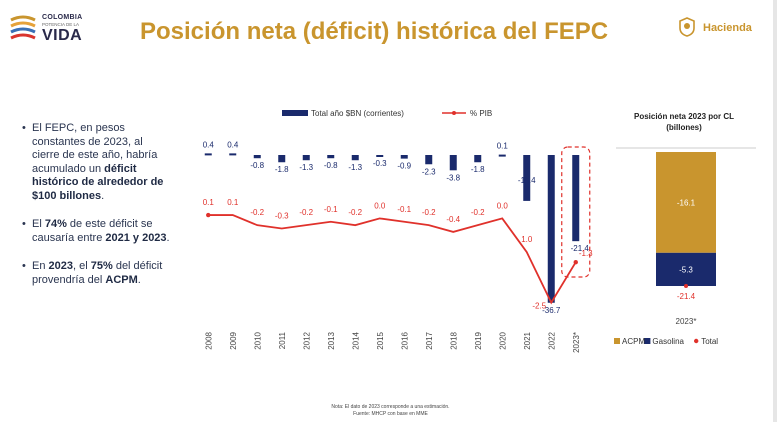  I want to click on bullet-text: , el, so click(82, 266).